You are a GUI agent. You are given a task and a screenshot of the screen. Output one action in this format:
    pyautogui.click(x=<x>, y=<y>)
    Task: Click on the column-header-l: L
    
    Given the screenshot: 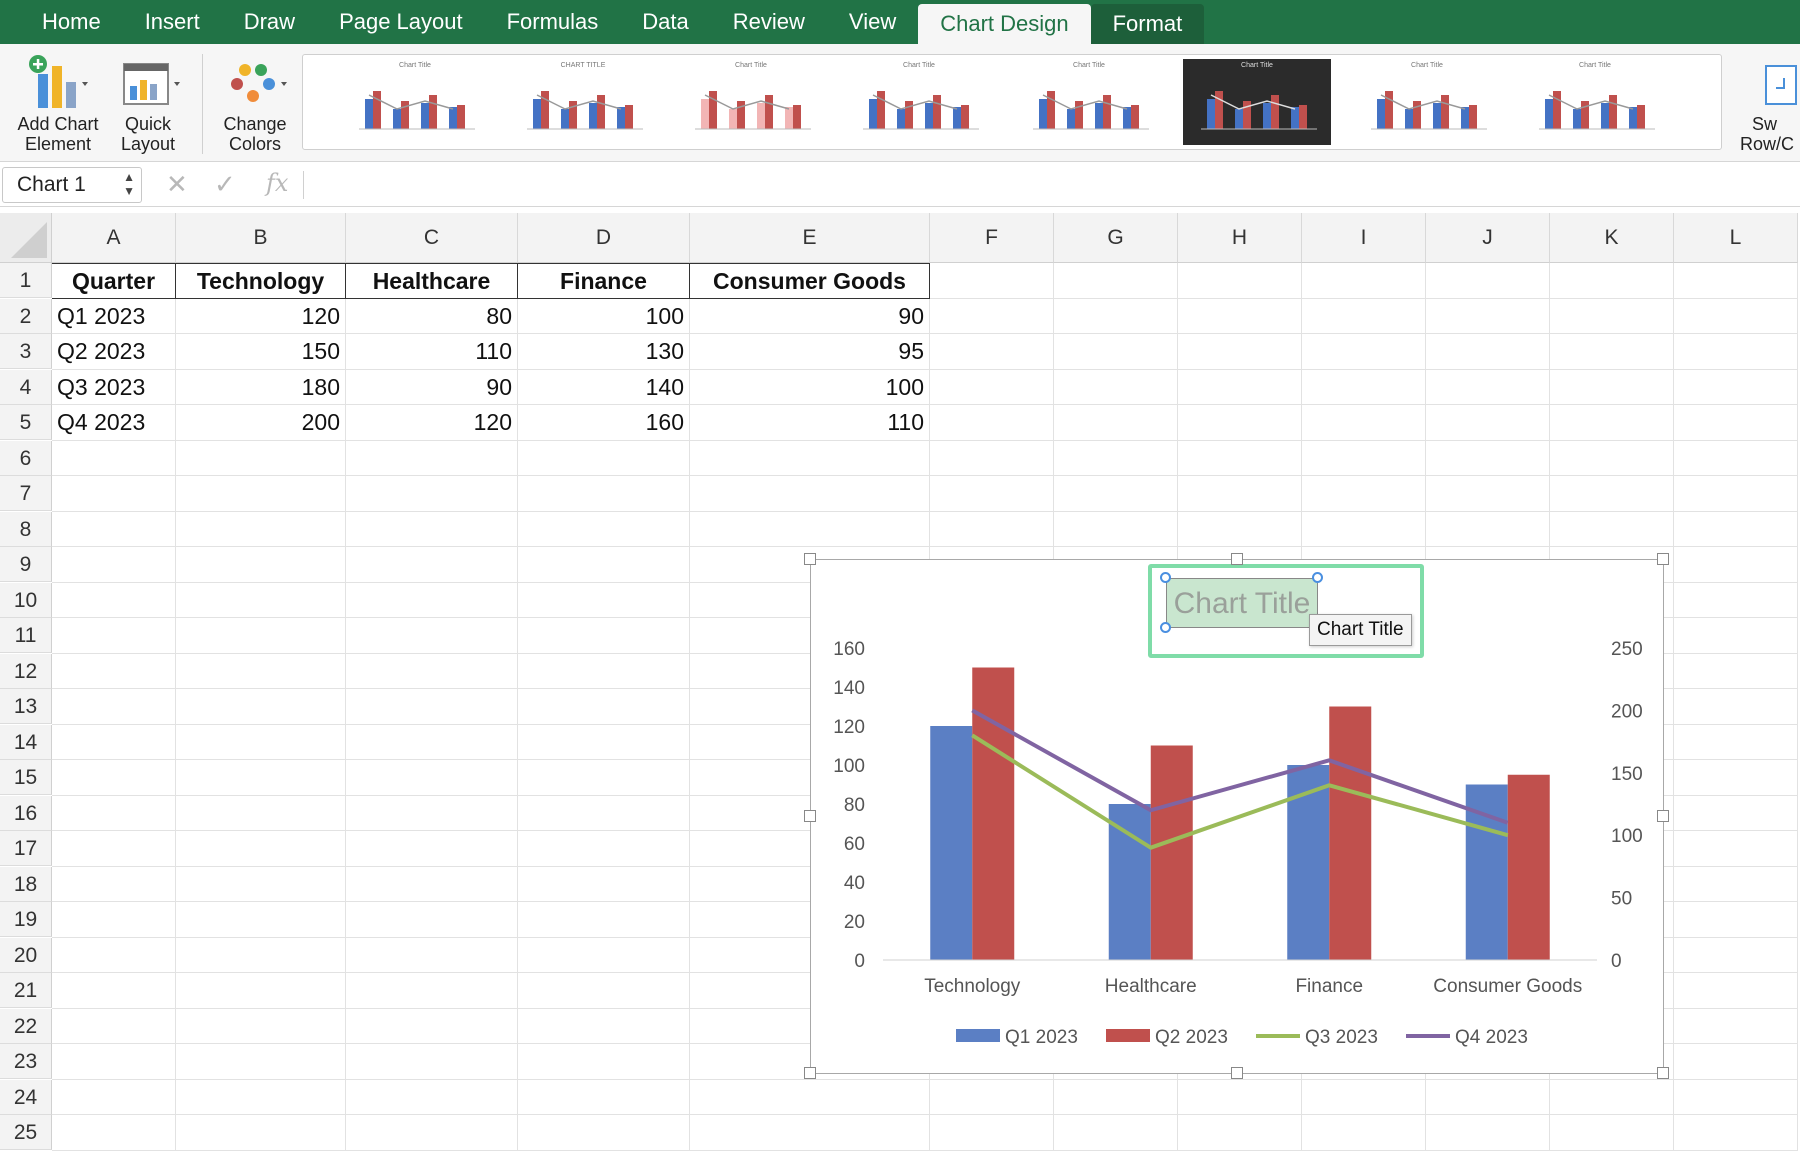 What is the action you would take?
    pyautogui.click(x=1736, y=238)
    